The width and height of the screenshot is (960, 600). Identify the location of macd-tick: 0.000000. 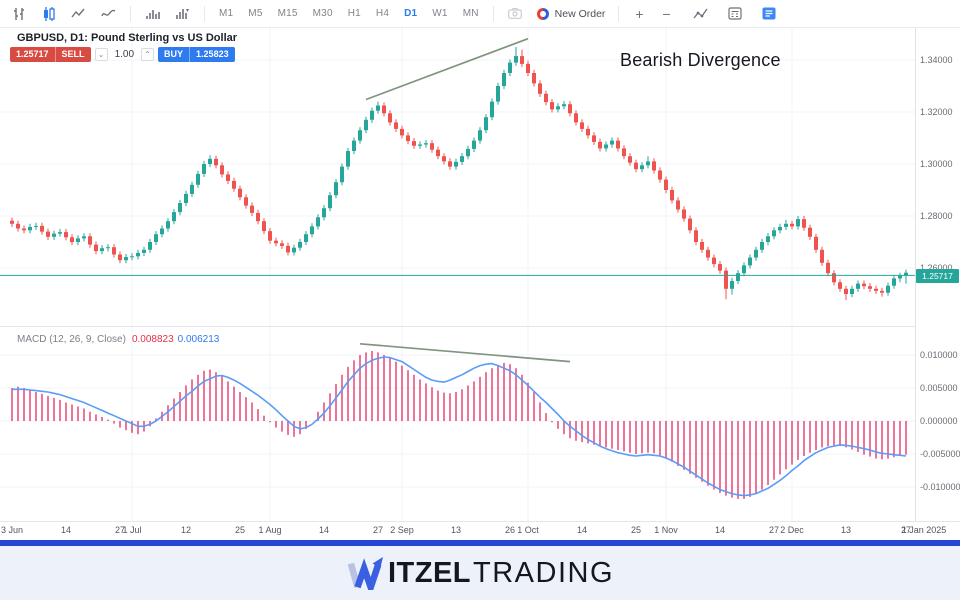
(939, 421).